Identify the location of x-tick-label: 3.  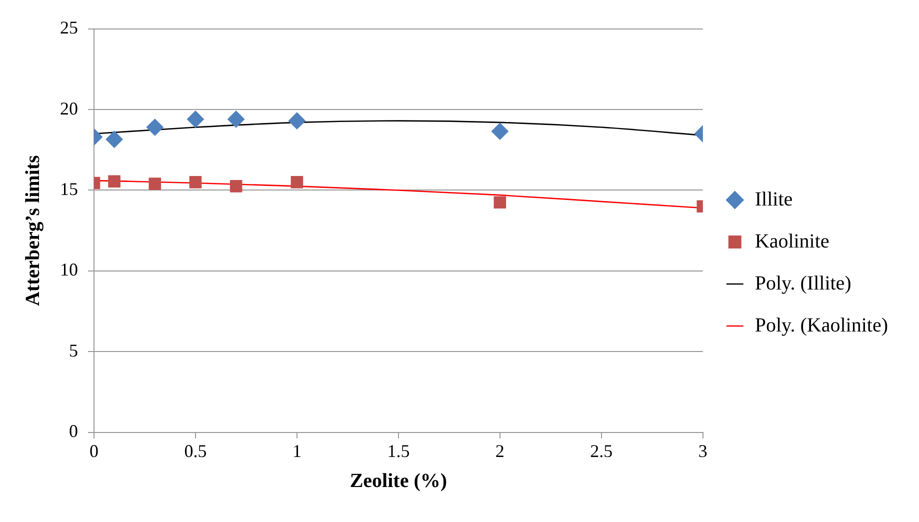
(703, 450).